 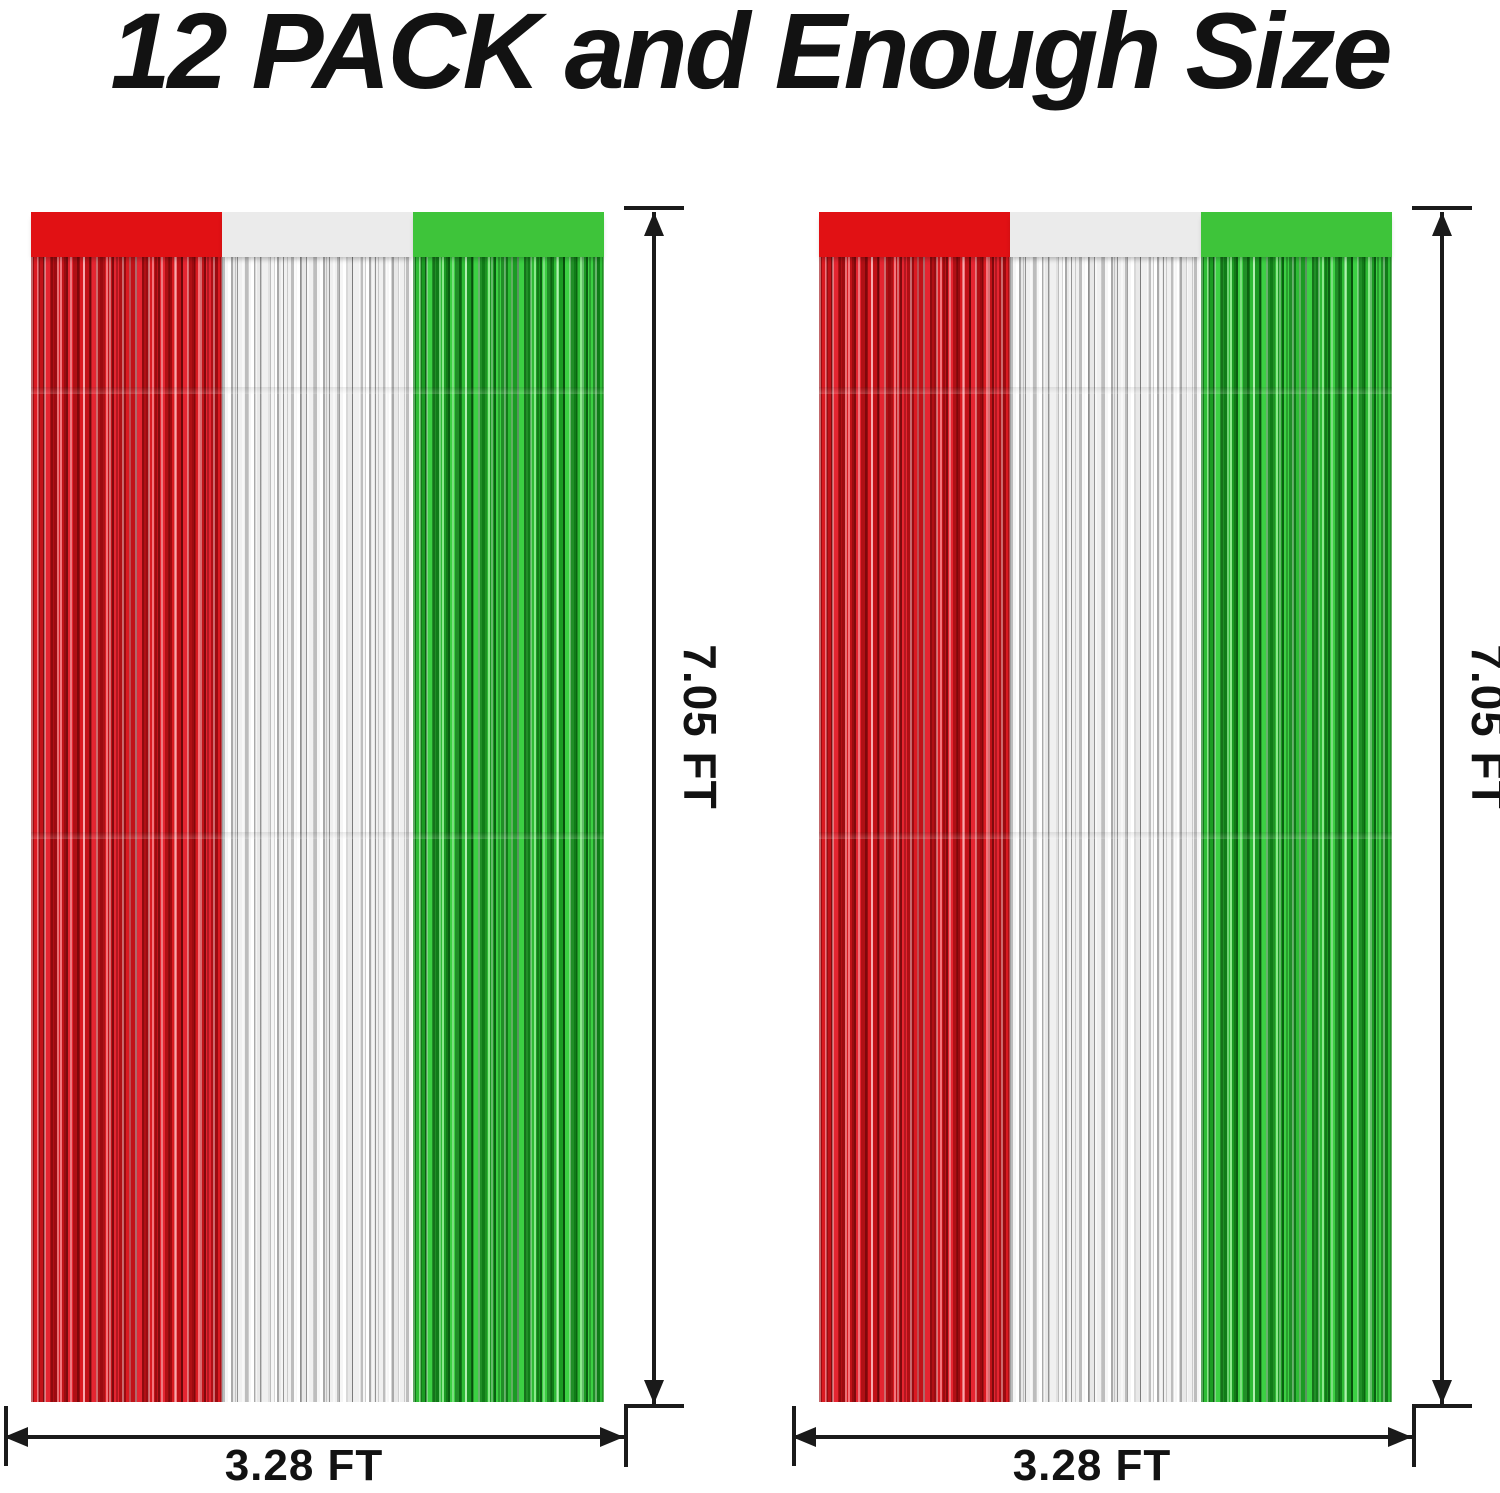 I want to click on page-title: 12 PACK and Enough Size, so click(x=751, y=55).